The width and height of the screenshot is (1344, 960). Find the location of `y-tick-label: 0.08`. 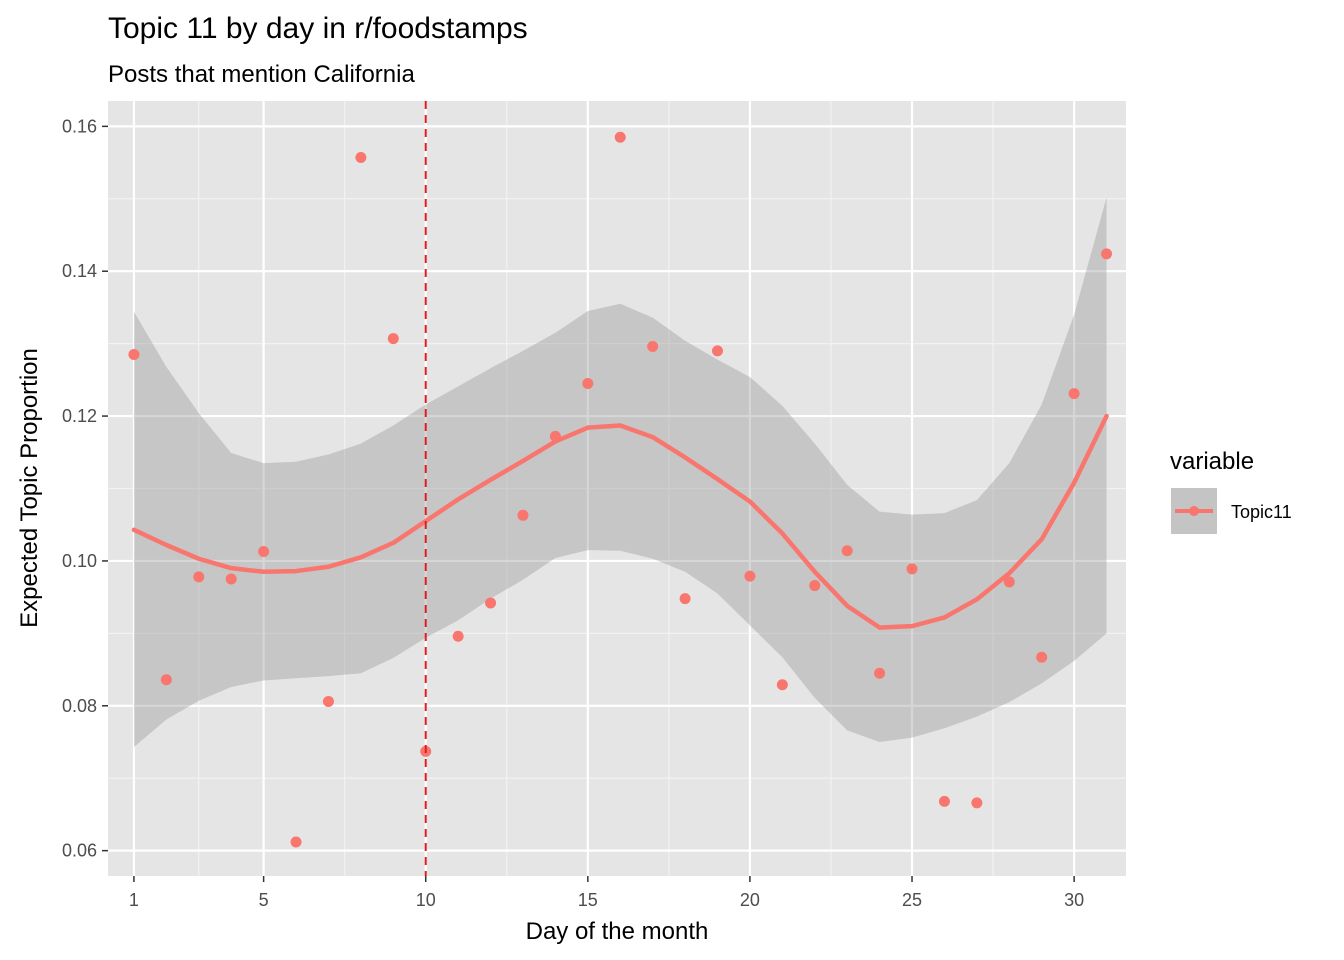

y-tick-label: 0.08 is located at coordinates (79, 706).